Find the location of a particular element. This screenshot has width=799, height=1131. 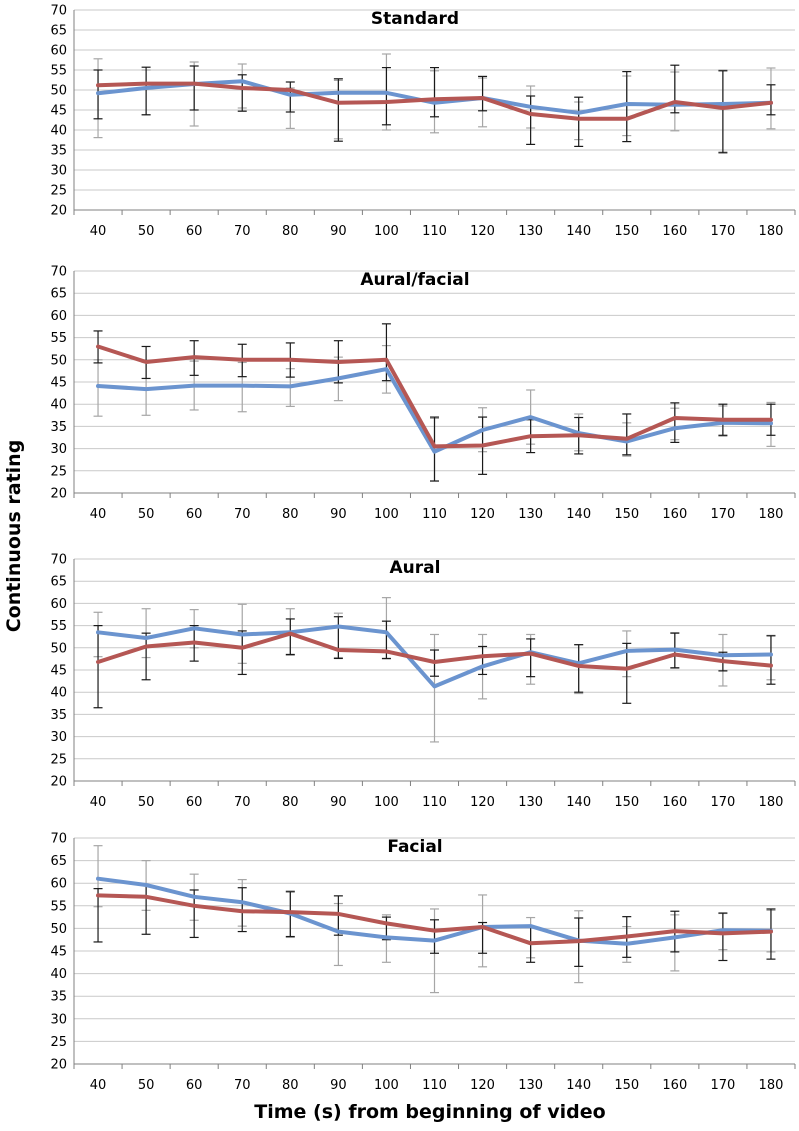

chart-title: Standard is located at coordinates (415, 19).